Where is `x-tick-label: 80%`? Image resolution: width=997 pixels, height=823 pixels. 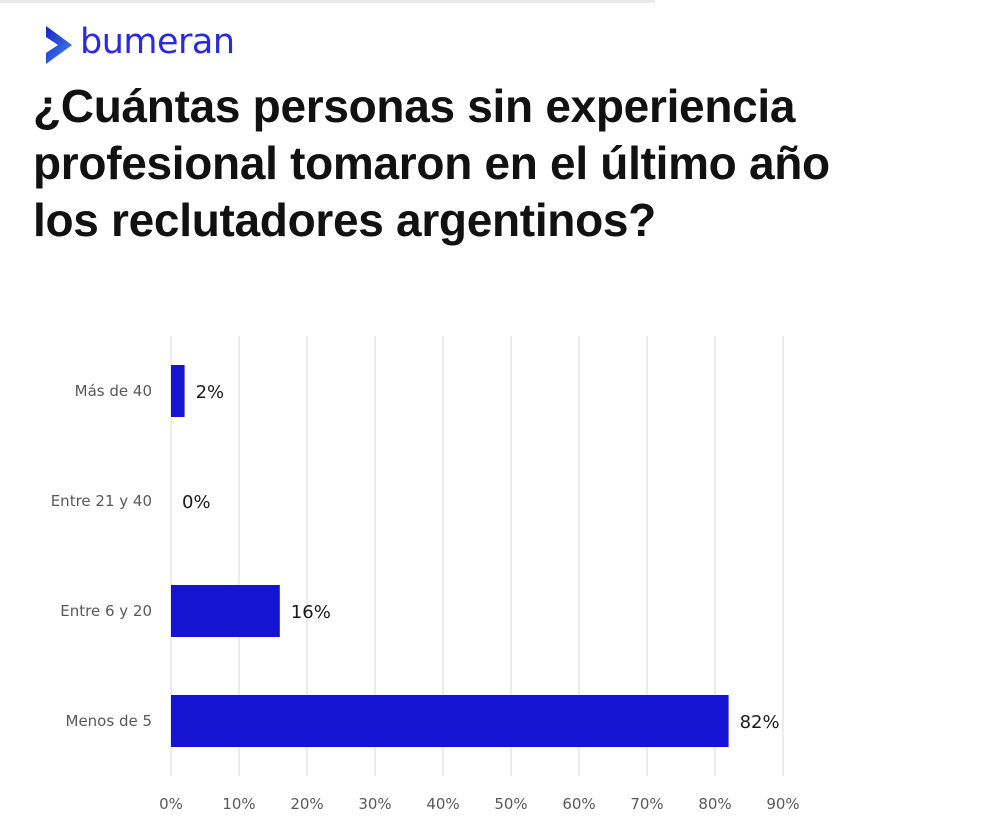 x-tick-label: 80% is located at coordinates (714, 804).